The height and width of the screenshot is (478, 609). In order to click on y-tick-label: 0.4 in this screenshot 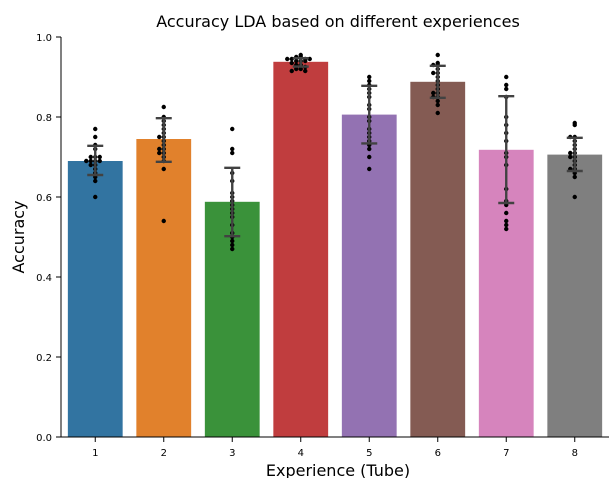, I will do `click(44, 278)`.